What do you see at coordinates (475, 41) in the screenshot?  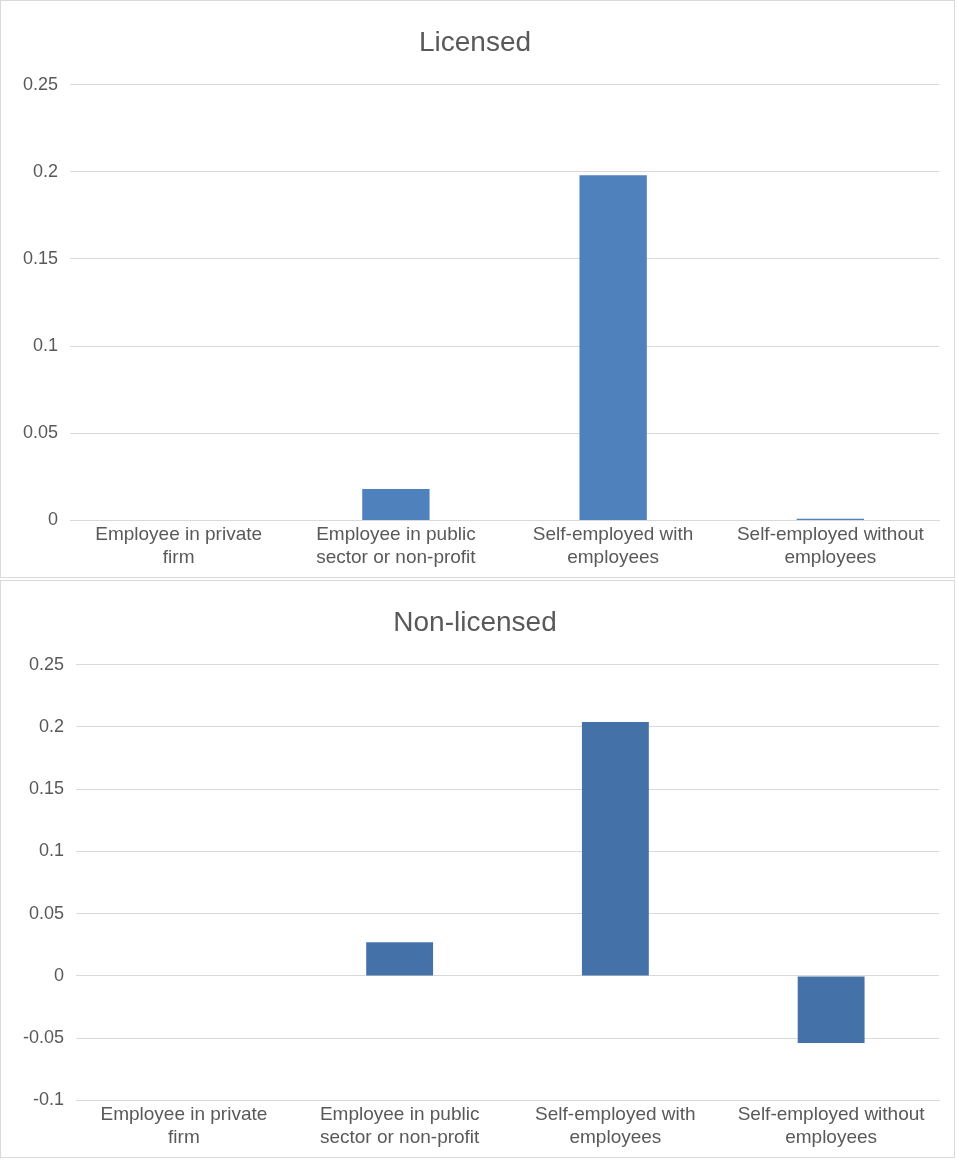 I see `chart-title: Licensed` at bounding box center [475, 41].